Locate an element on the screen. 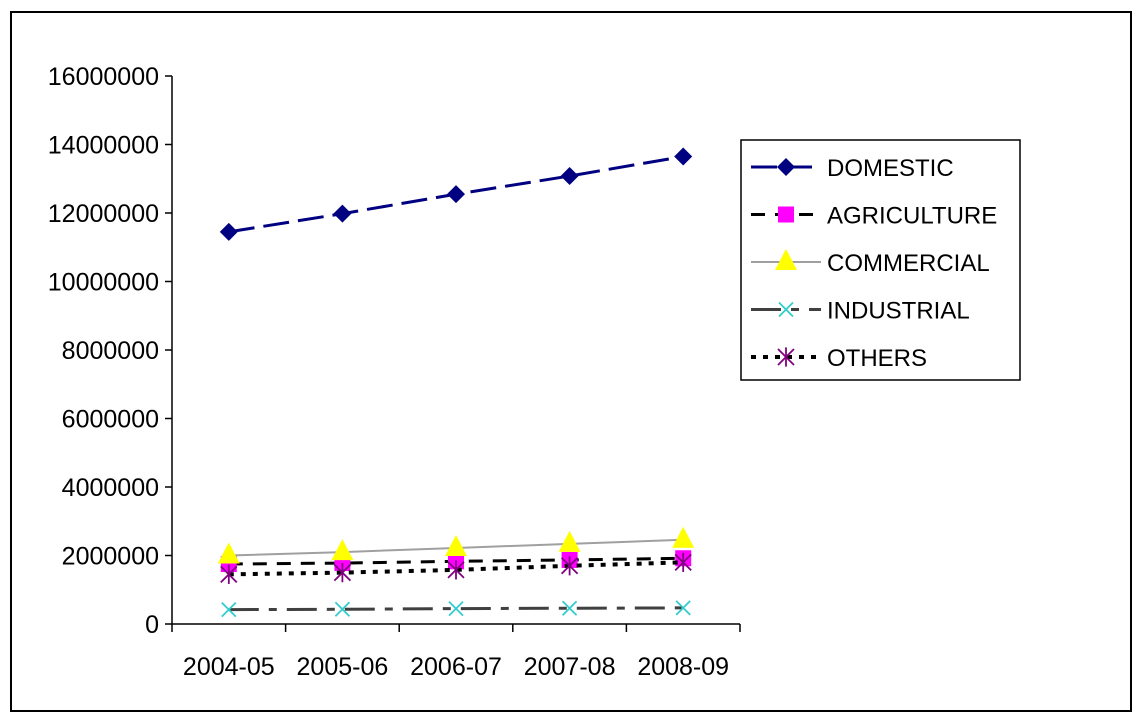 This screenshot has height=723, width=1144. legend-item-commercial: COMMERCIAL is located at coordinates (870, 263).